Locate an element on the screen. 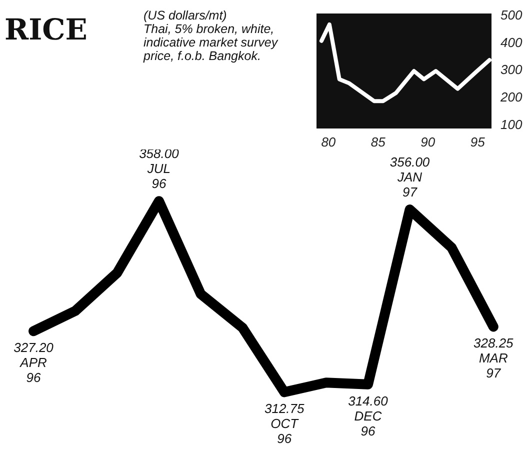 This screenshot has height=449, width=523. data-label: 356.00 is located at coordinates (410, 162).